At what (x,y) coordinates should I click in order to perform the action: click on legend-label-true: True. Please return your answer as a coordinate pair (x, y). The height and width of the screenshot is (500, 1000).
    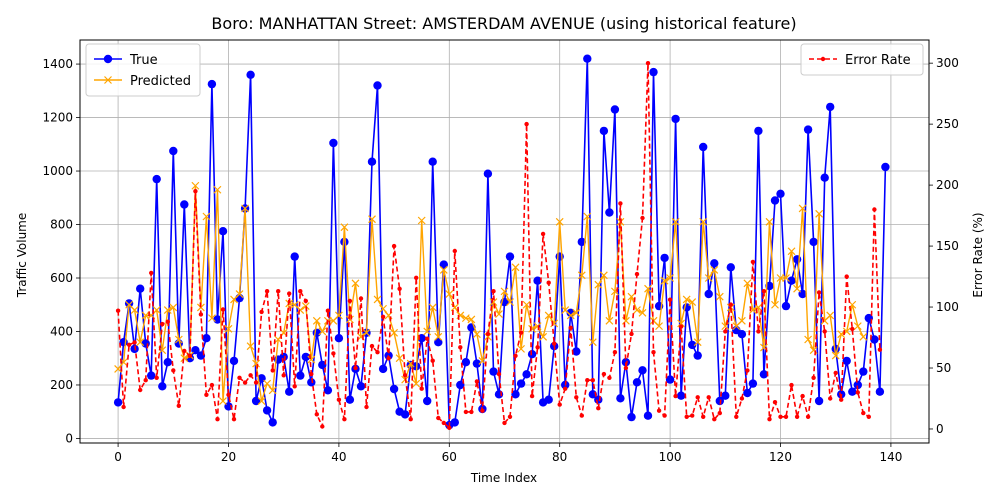
    Looking at the image, I should click on (143, 60).